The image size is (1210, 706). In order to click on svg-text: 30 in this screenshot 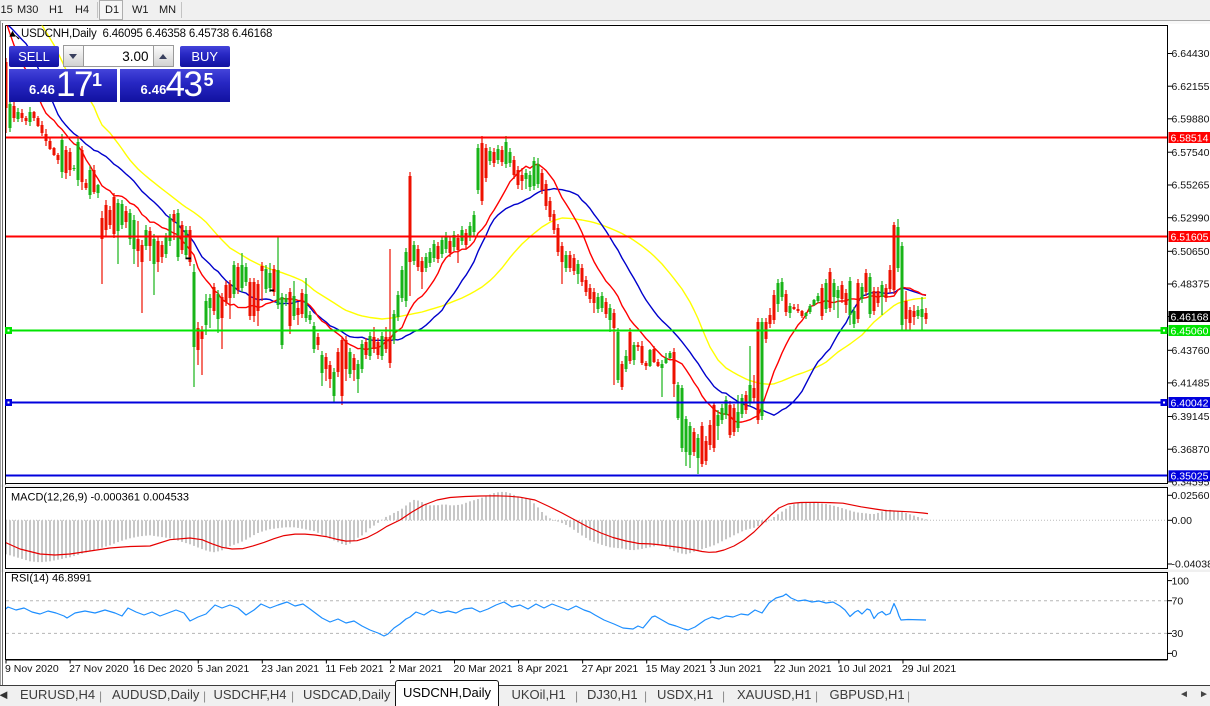, I will do `click(1178, 634)`.